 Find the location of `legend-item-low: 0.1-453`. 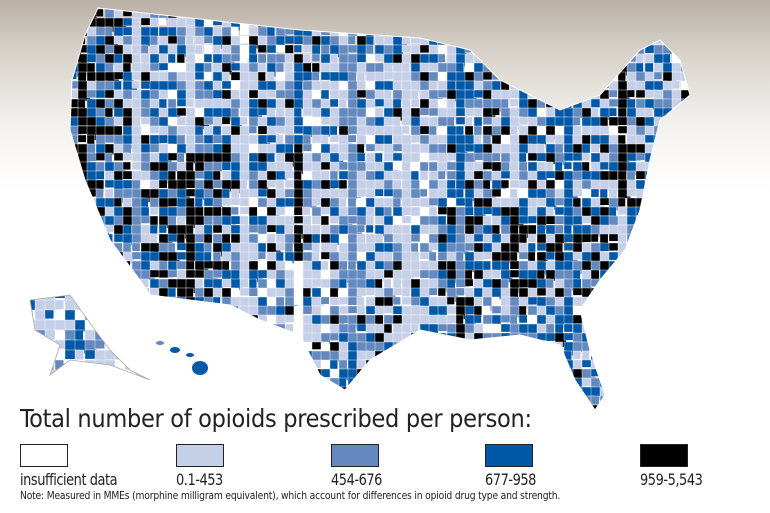

legend-item-low: 0.1-453 is located at coordinates (200, 466).